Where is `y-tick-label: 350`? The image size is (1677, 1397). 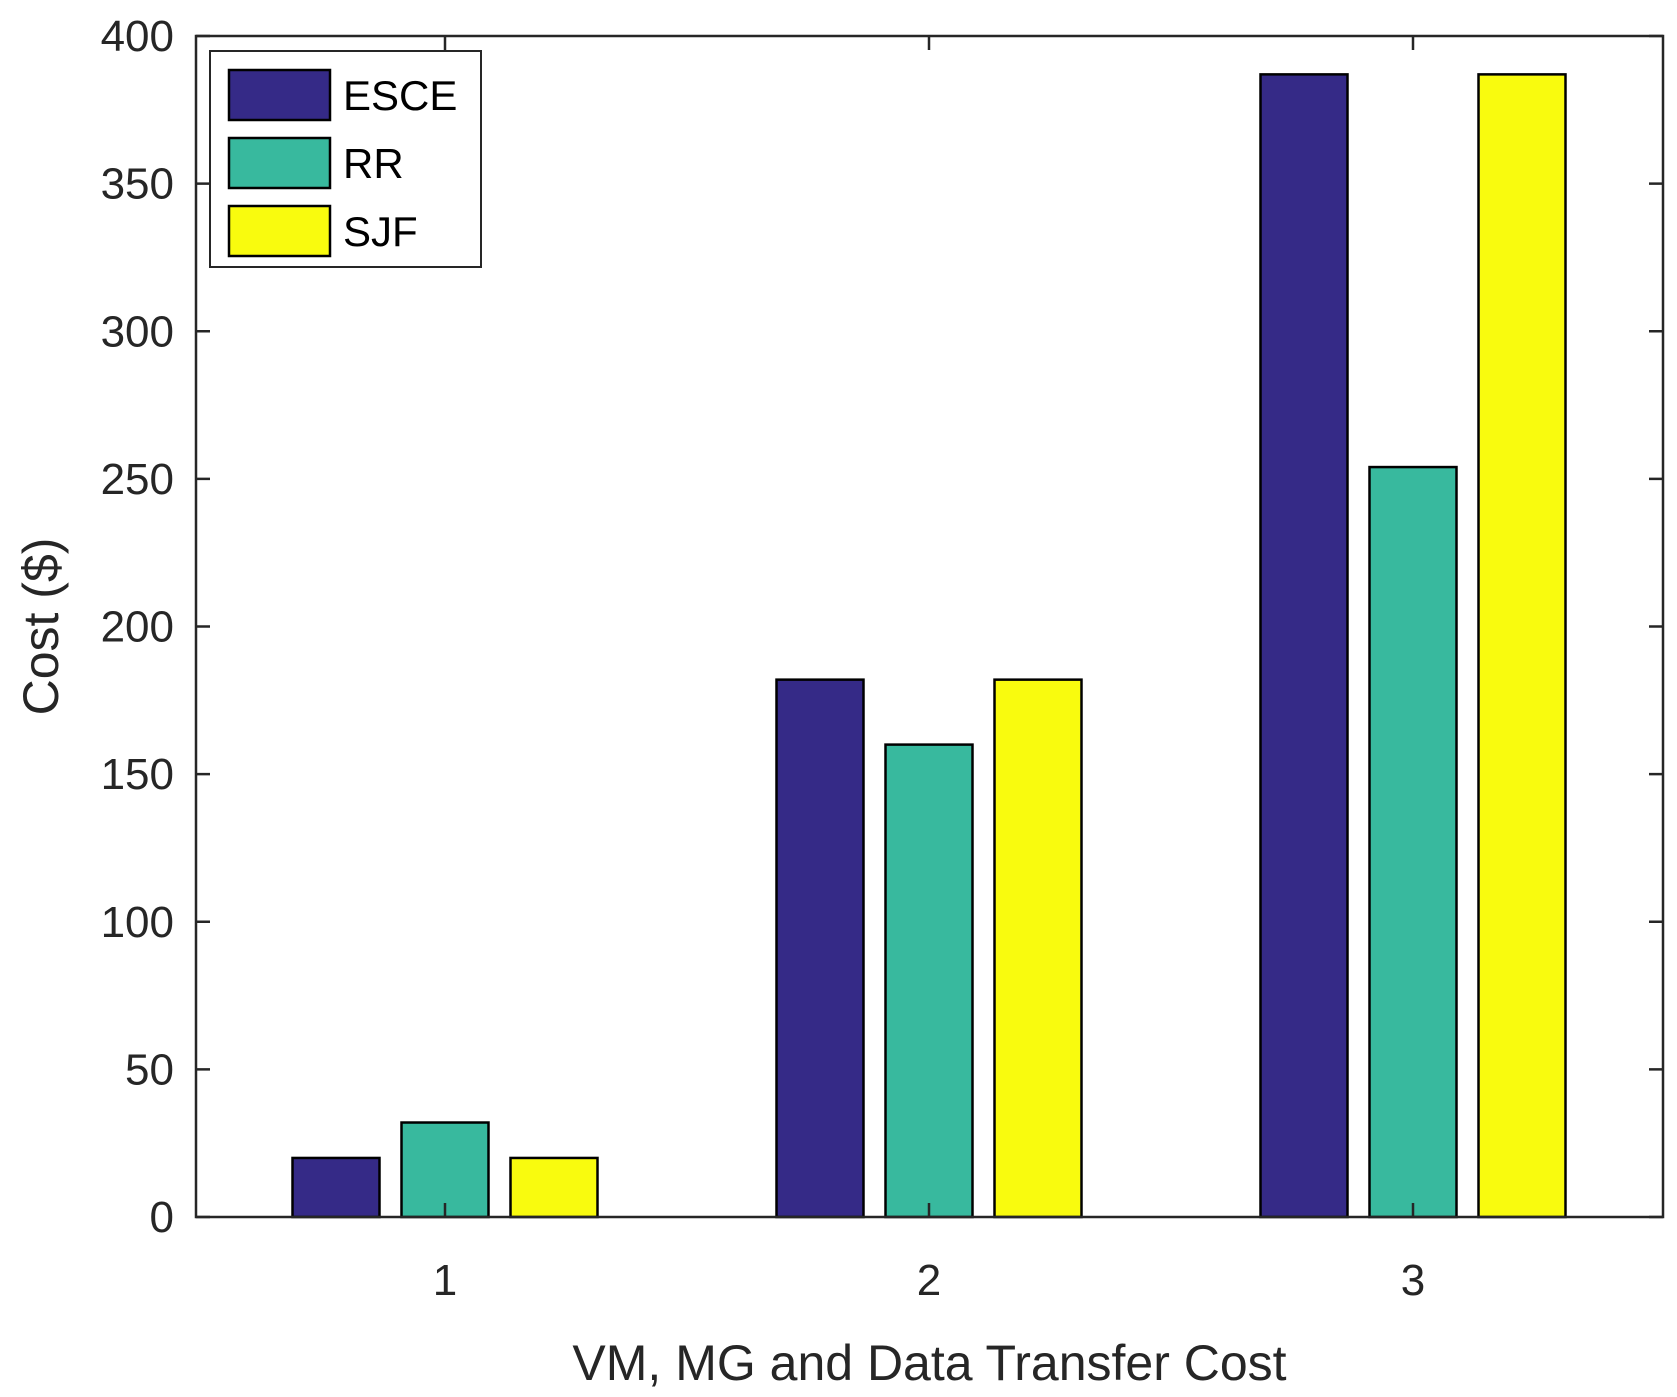
y-tick-label: 350 is located at coordinates (137, 184).